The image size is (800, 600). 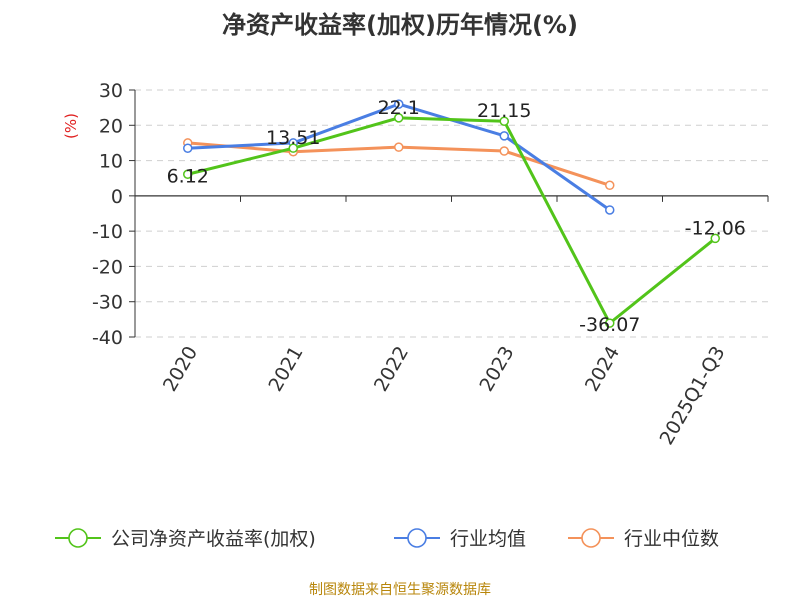 What do you see at coordinates (400, 590) in the screenshot?
I see `source-note: 制图数据来自恒生聚源数据库` at bounding box center [400, 590].